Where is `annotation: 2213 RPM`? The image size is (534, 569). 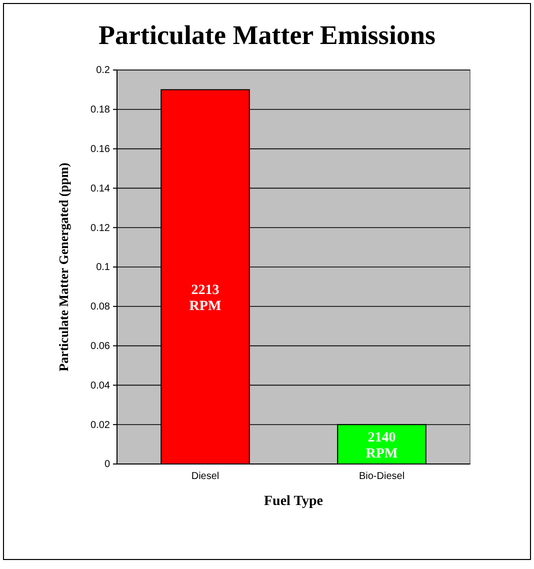 annotation: 2213 RPM is located at coordinates (205, 298).